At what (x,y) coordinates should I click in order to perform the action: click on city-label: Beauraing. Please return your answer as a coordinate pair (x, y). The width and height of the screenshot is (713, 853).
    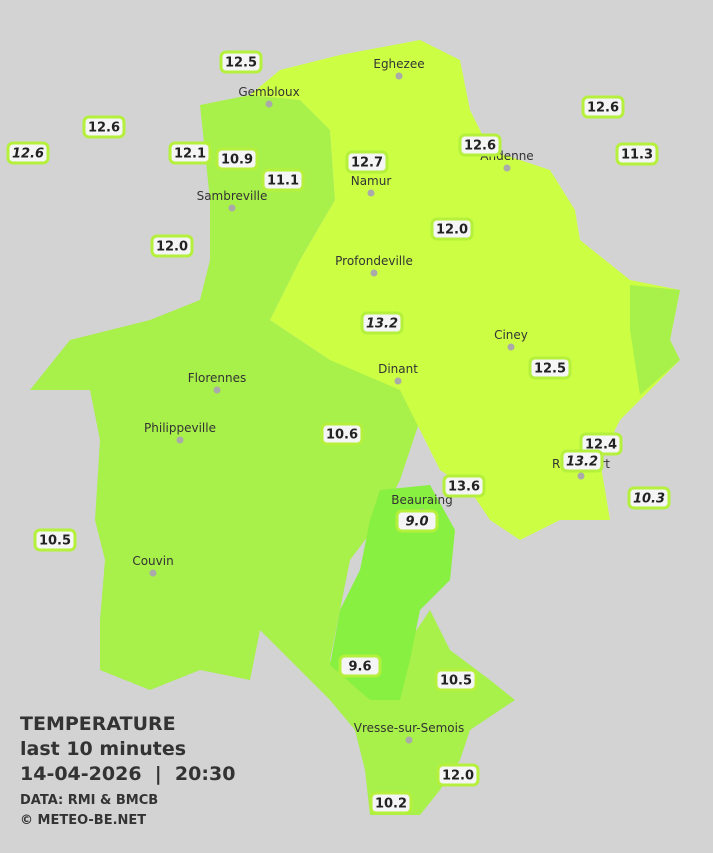
    Looking at the image, I should click on (421, 500).